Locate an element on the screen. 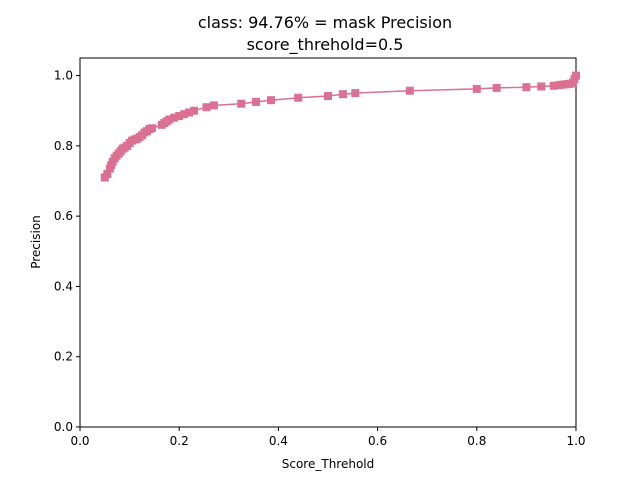  x-axis-label: Score_Threhold is located at coordinates (328, 464).